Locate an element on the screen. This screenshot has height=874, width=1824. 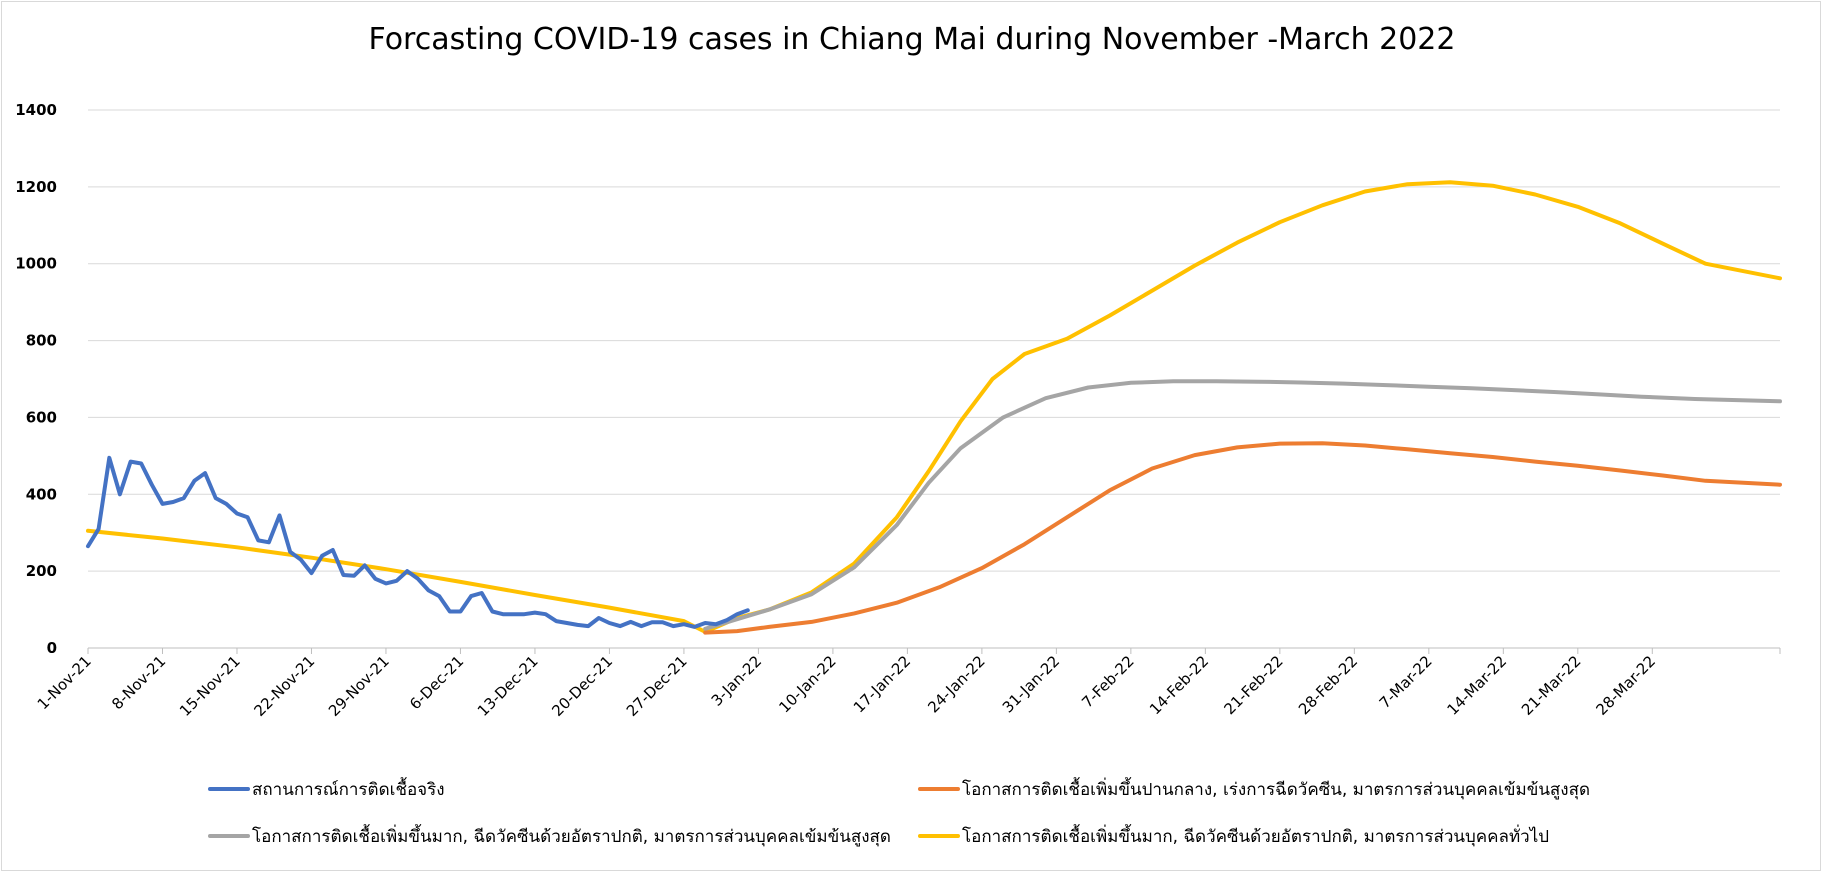
x-tick-label: 7-Feb-22 is located at coordinates (1107, 681).